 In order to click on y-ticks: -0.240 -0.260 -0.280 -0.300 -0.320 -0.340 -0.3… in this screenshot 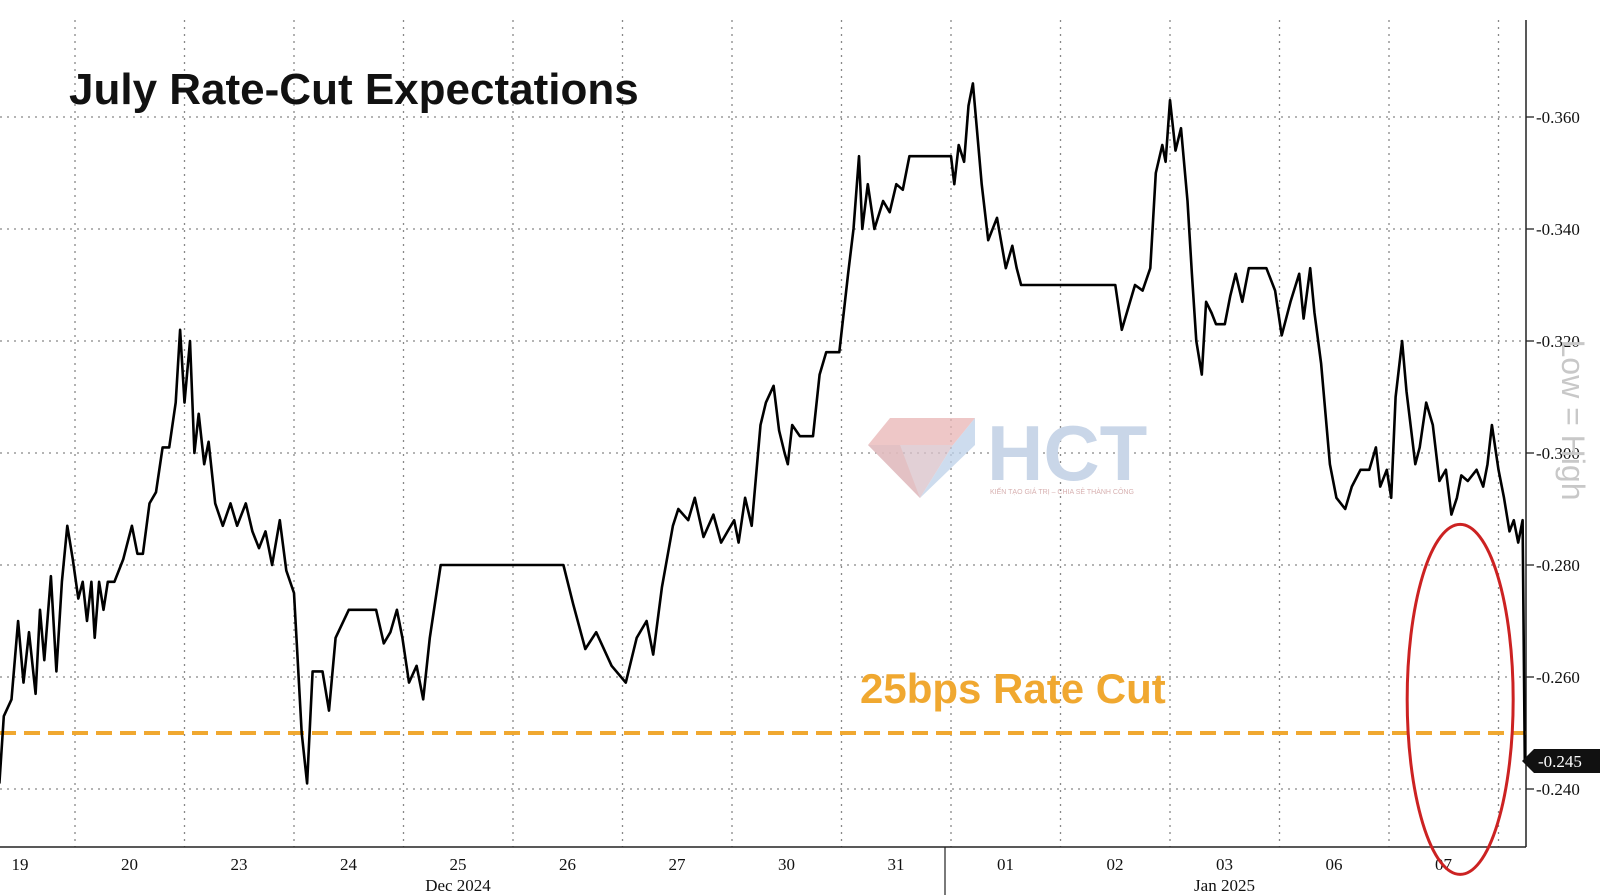, I will do `click(1553, 453)`.